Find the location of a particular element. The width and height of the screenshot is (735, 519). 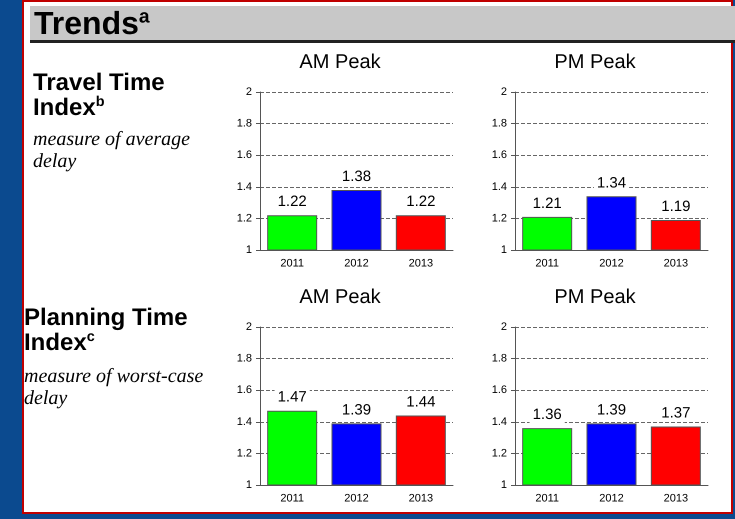

data-label: 1.44 is located at coordinates (421, 401).